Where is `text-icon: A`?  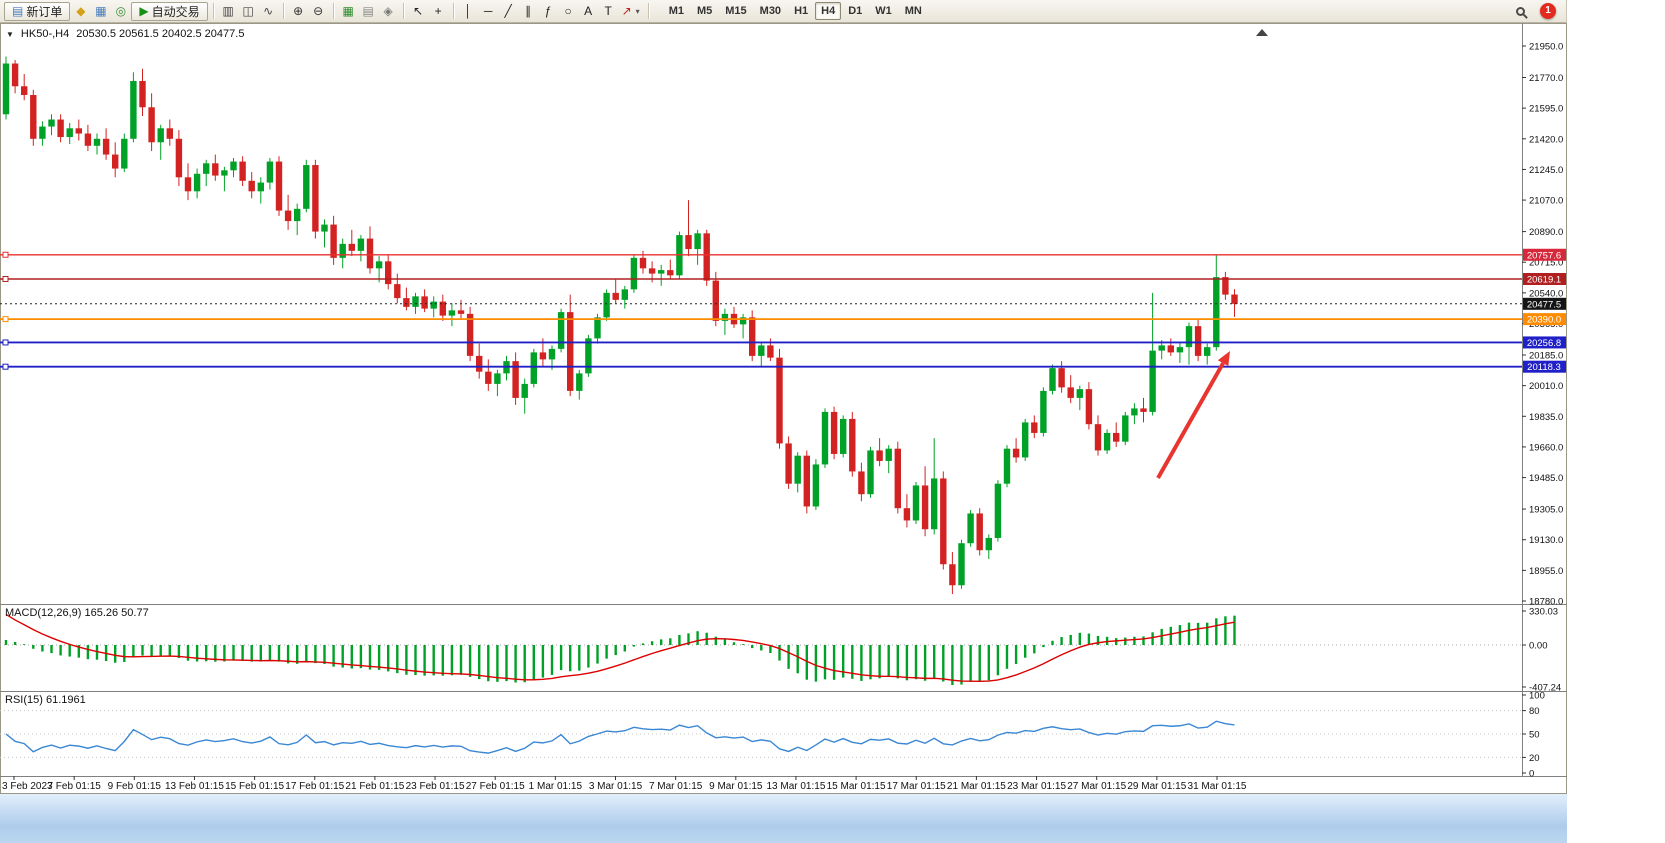
text-icon: A is located at coordinates (588, 11).